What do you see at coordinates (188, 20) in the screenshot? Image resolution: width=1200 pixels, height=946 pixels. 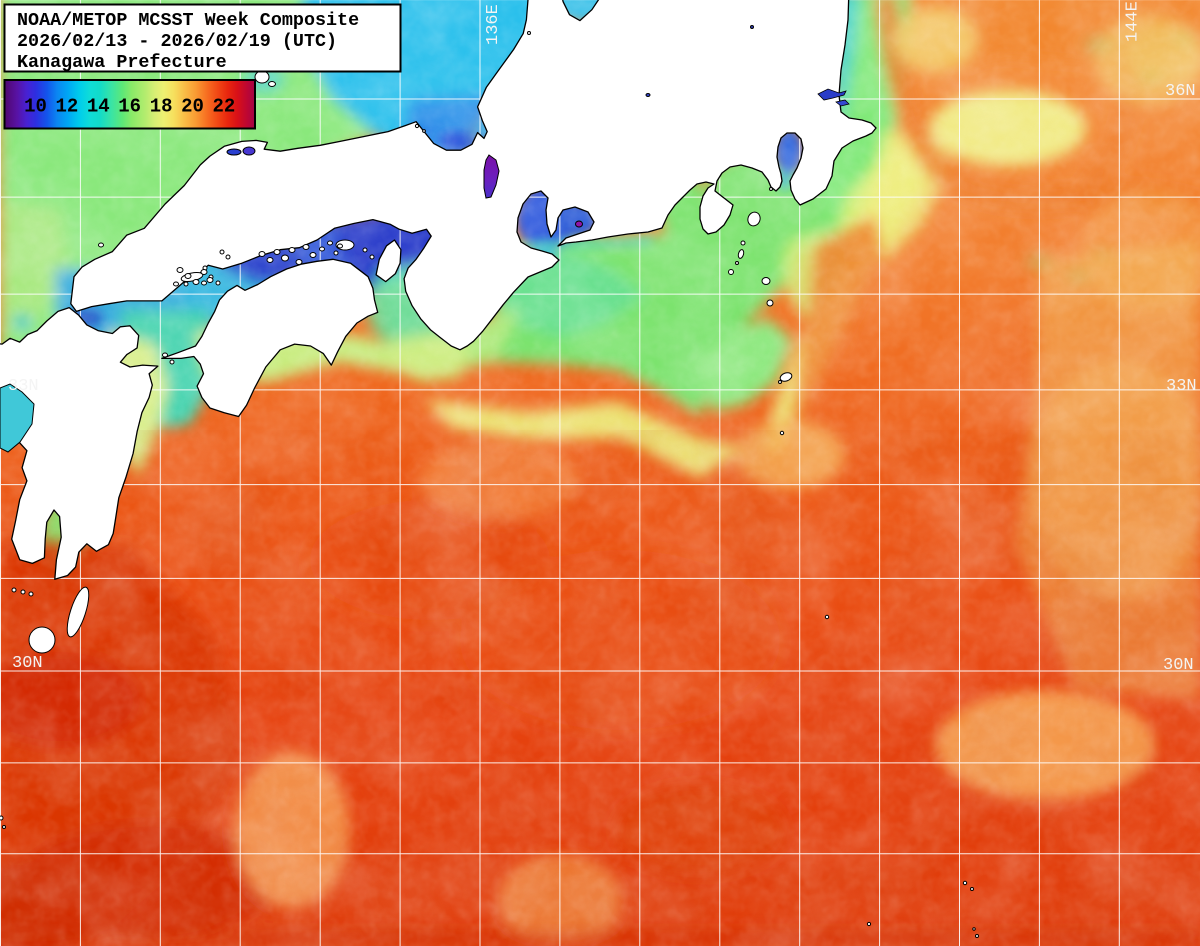 I see `svg-text:NOAA/METOP MCSST Week Composit: NOAA/METOP MCSST Week Composite` at bounding box center [188, 20].